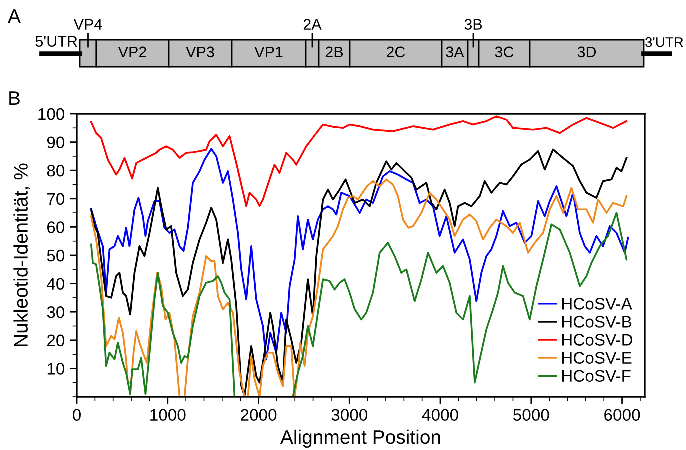 The height and width of the screenshot is (450, 686). Describe the element at coordinates (473, 24) in the screenshot. I see `category-label: 3B` at that location.